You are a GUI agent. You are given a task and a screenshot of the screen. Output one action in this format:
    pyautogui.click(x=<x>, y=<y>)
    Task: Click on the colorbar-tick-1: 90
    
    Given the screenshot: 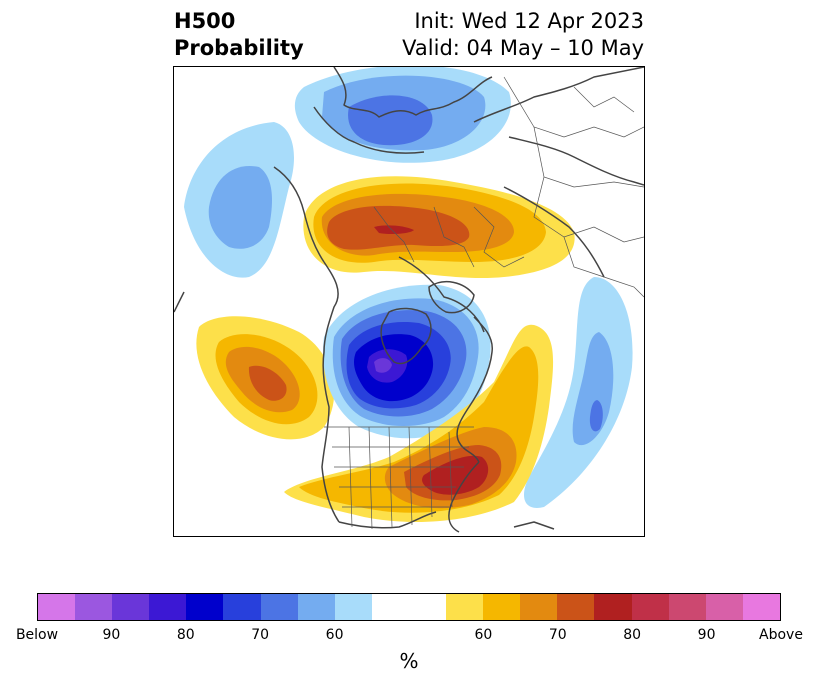 What is the action you would take?
    pyautogui.click(x=111, y=635)
    